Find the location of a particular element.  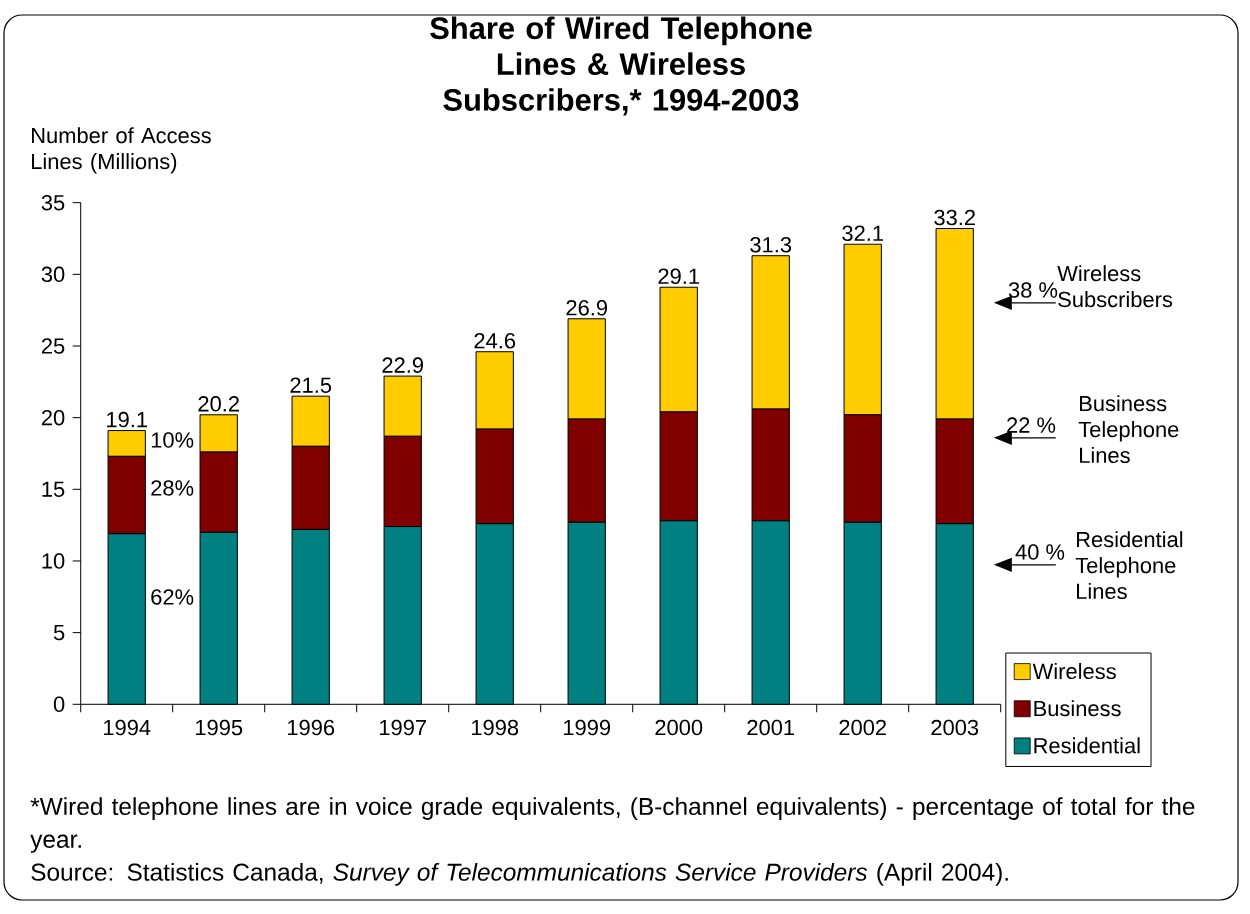

chart-title: Share of Wired Telephone Lines & Wireless Subscribers,* 1994-2003 is located at coordinates (621, 66).